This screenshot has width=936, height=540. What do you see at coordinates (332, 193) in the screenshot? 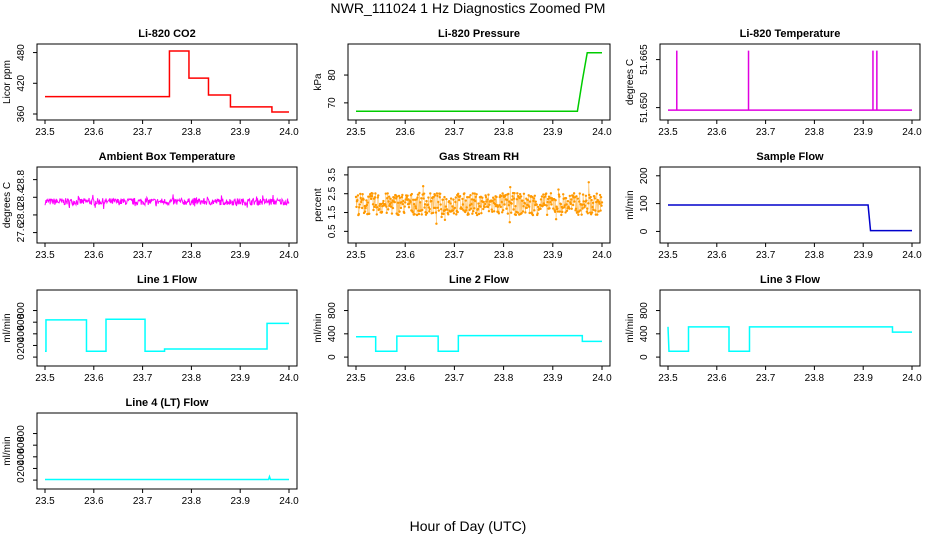
I see `y-tick-label: 2.5` at bounding box center [332, 193].